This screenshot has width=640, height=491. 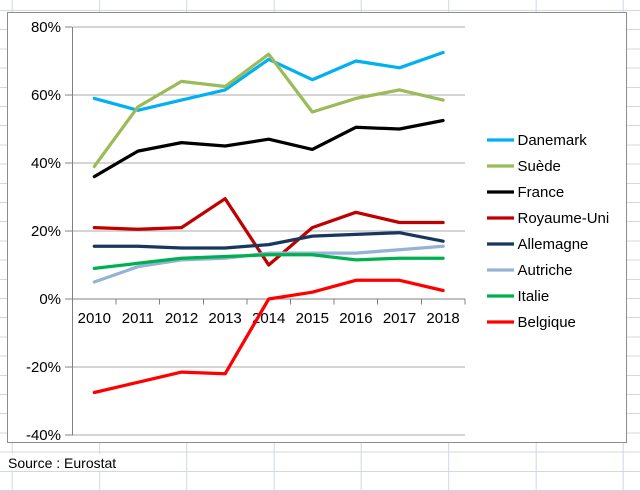 I want to click on series-line-autriche, so click(x=268, y=264).